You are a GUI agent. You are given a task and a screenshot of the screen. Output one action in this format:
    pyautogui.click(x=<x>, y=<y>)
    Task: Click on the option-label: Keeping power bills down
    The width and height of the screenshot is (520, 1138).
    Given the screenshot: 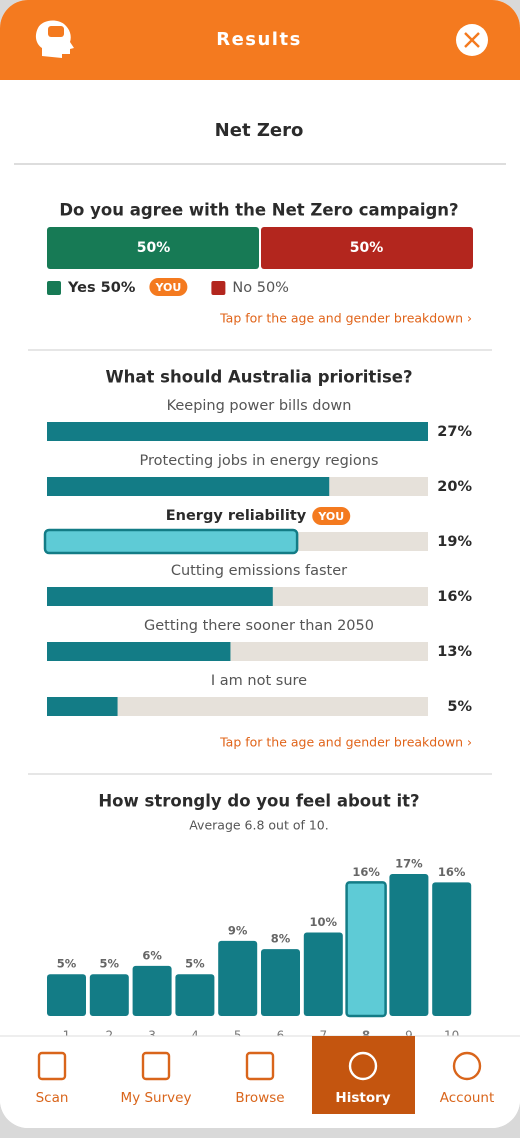 What is the action you would take?
    pyautogui.click(x=259, y=406)
    